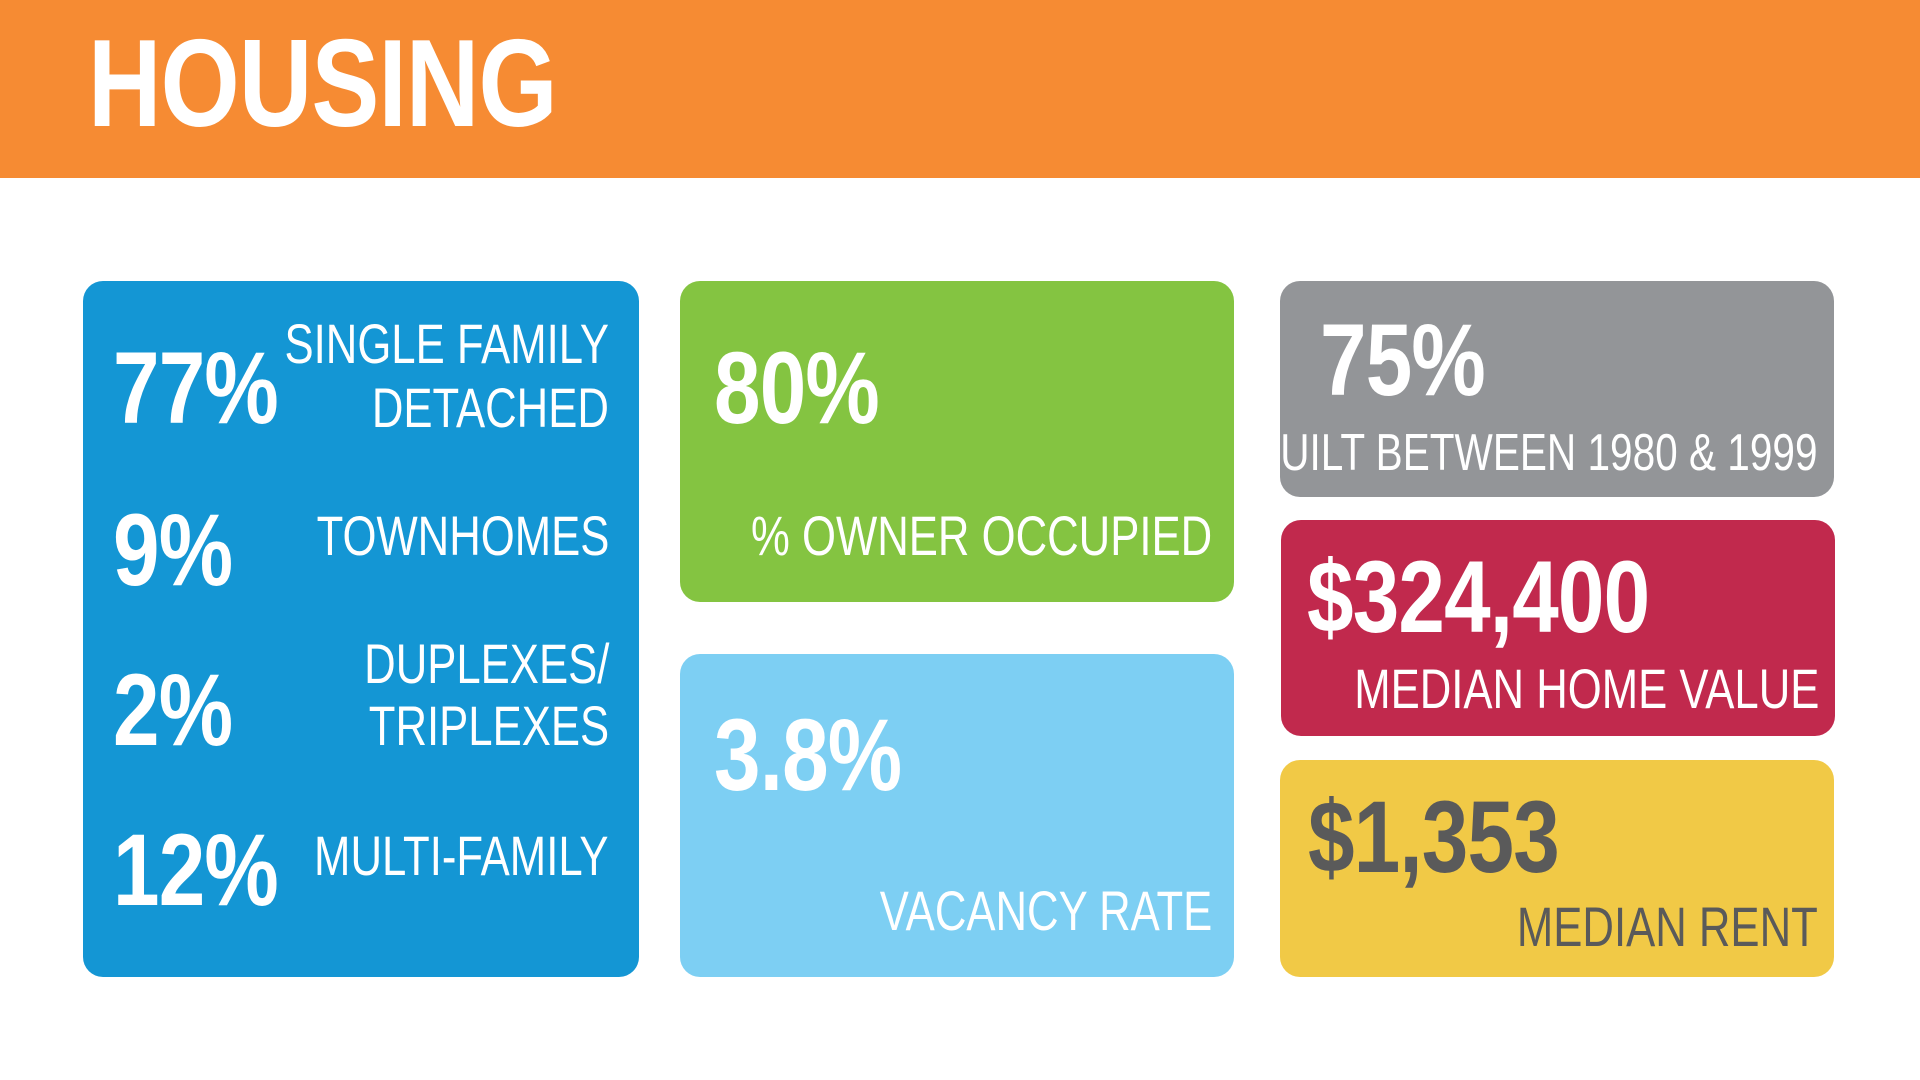 The width and height of the screenshot is (1920, 1080). I want to click on built-between-value: 75%, so click(1403, 360).